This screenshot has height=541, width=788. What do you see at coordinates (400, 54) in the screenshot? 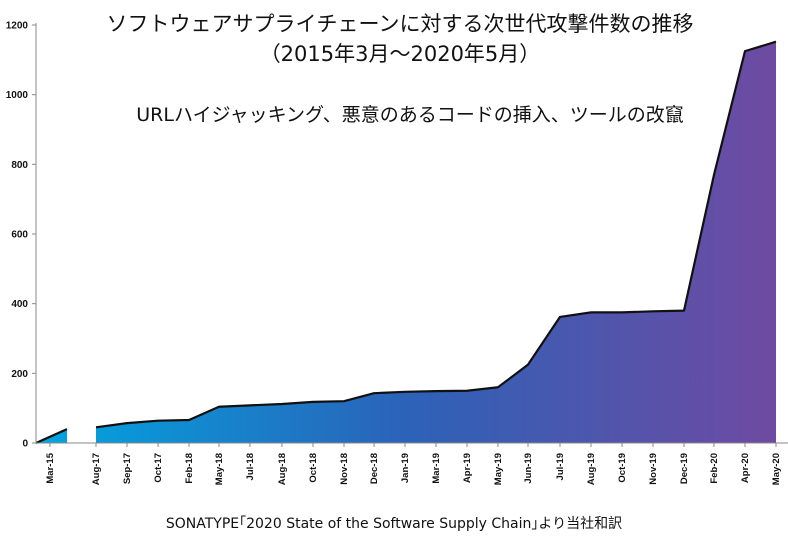
I see `chart-subtitle: （2015年3月～2020年5月）` at bounding box center [400, 54].